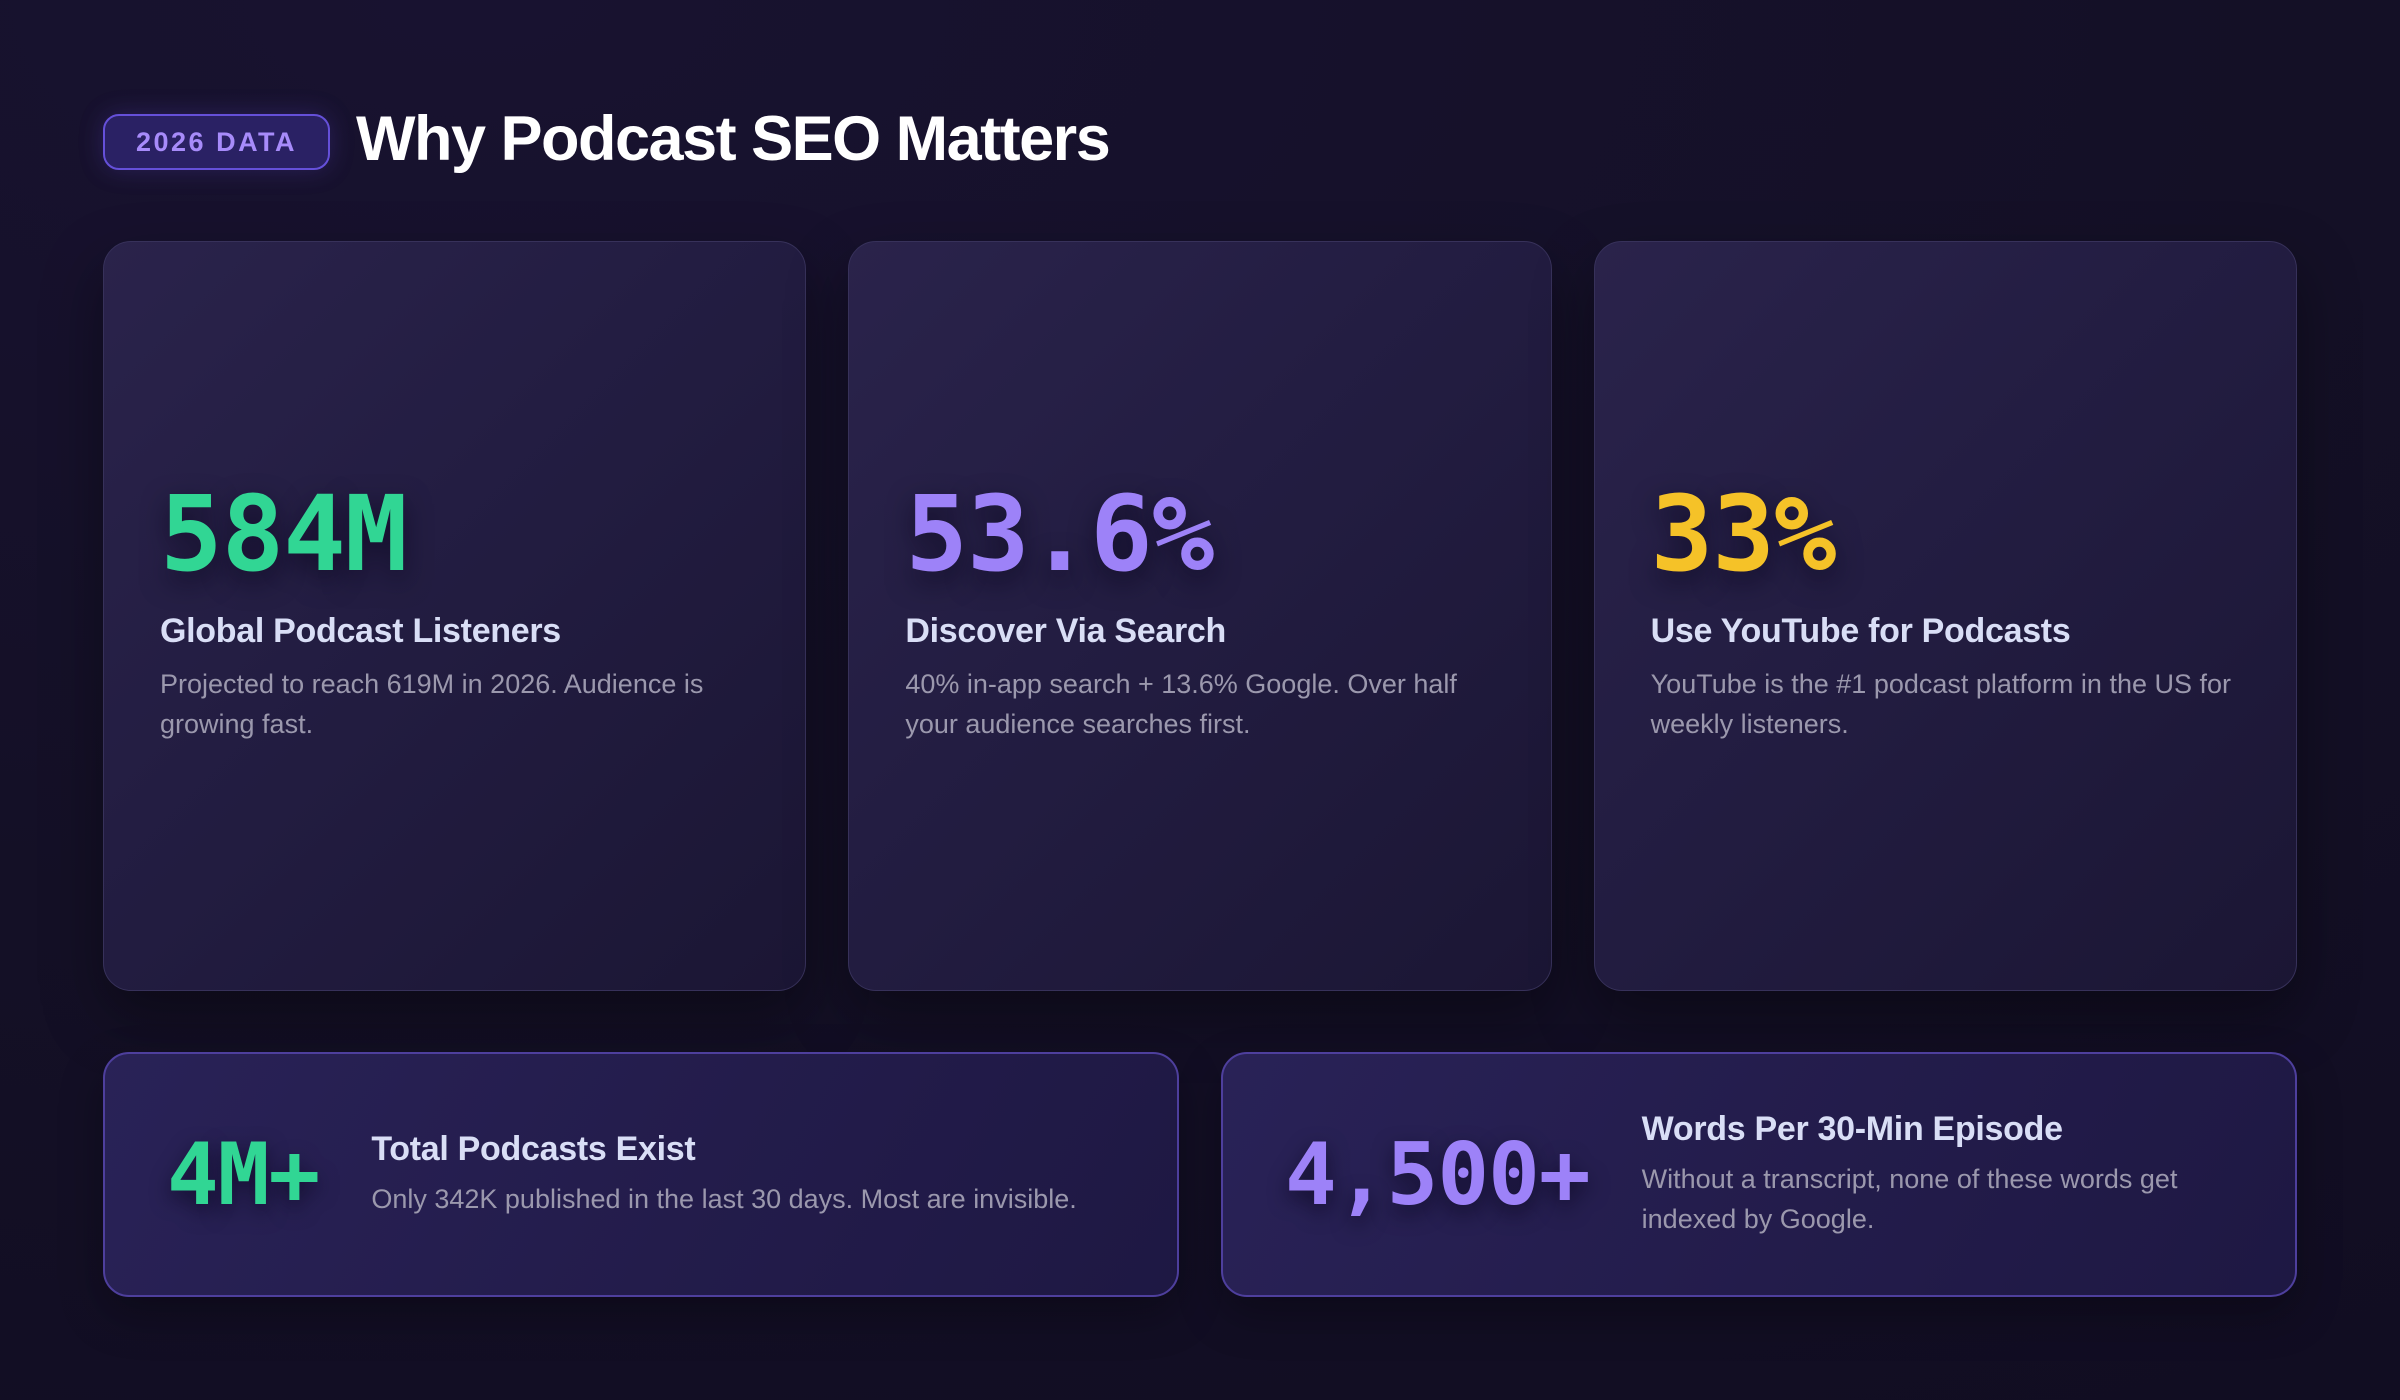 The width and height of the screenshot is (2400, 1400). What do you see at coordinates (733, 138) in the screenshot?
I see `page-title: Why Podcast SEO Matters` at bounding box center [733, 138].